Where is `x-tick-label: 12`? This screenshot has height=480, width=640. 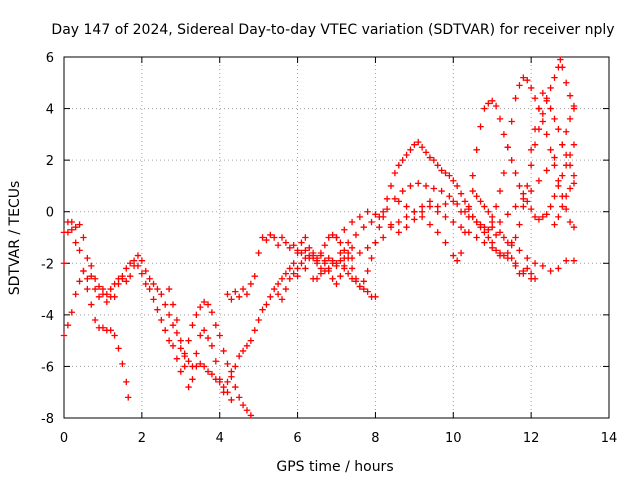
x-tick-label: 12 is located at coordinates (531, 438).